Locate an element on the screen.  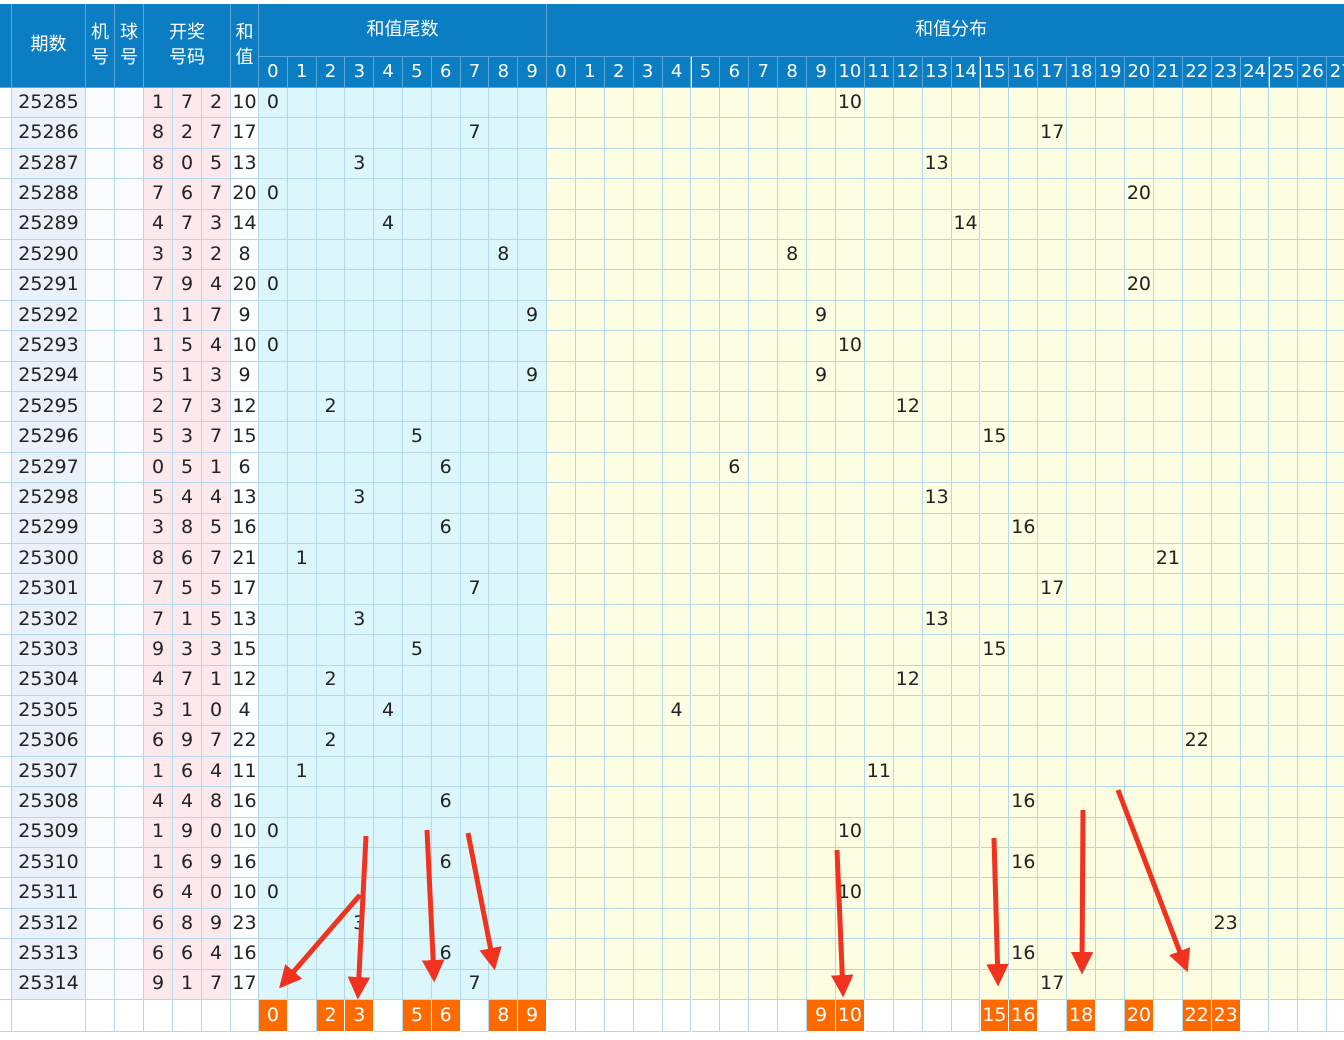
tail-mark: 6 is located at coordinates (446, 528).